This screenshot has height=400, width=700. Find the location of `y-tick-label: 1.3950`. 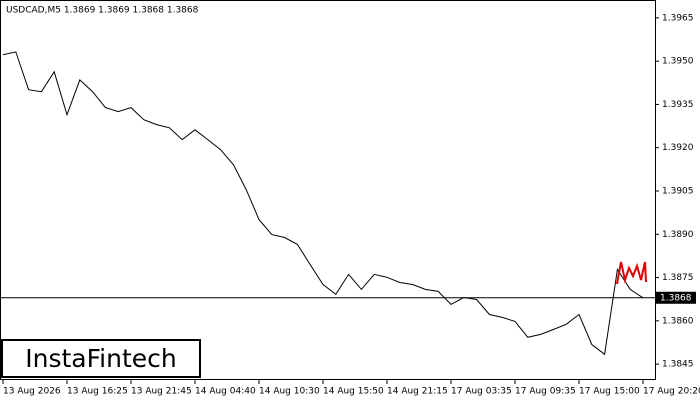

y-tick-label: 1.3950 is located at coordinates (678, 62).